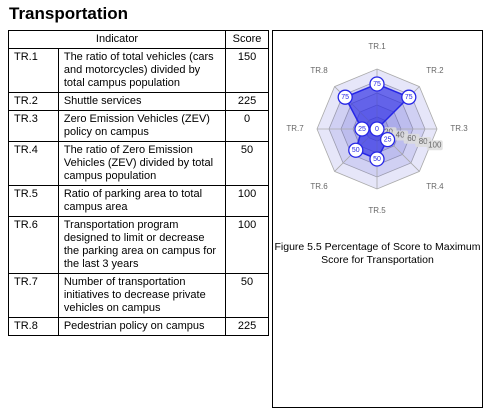  What do you see at coordinates (33, 245) in the screenshot?
I see `table-cell: TR.6` at bounding box center [33, 245].